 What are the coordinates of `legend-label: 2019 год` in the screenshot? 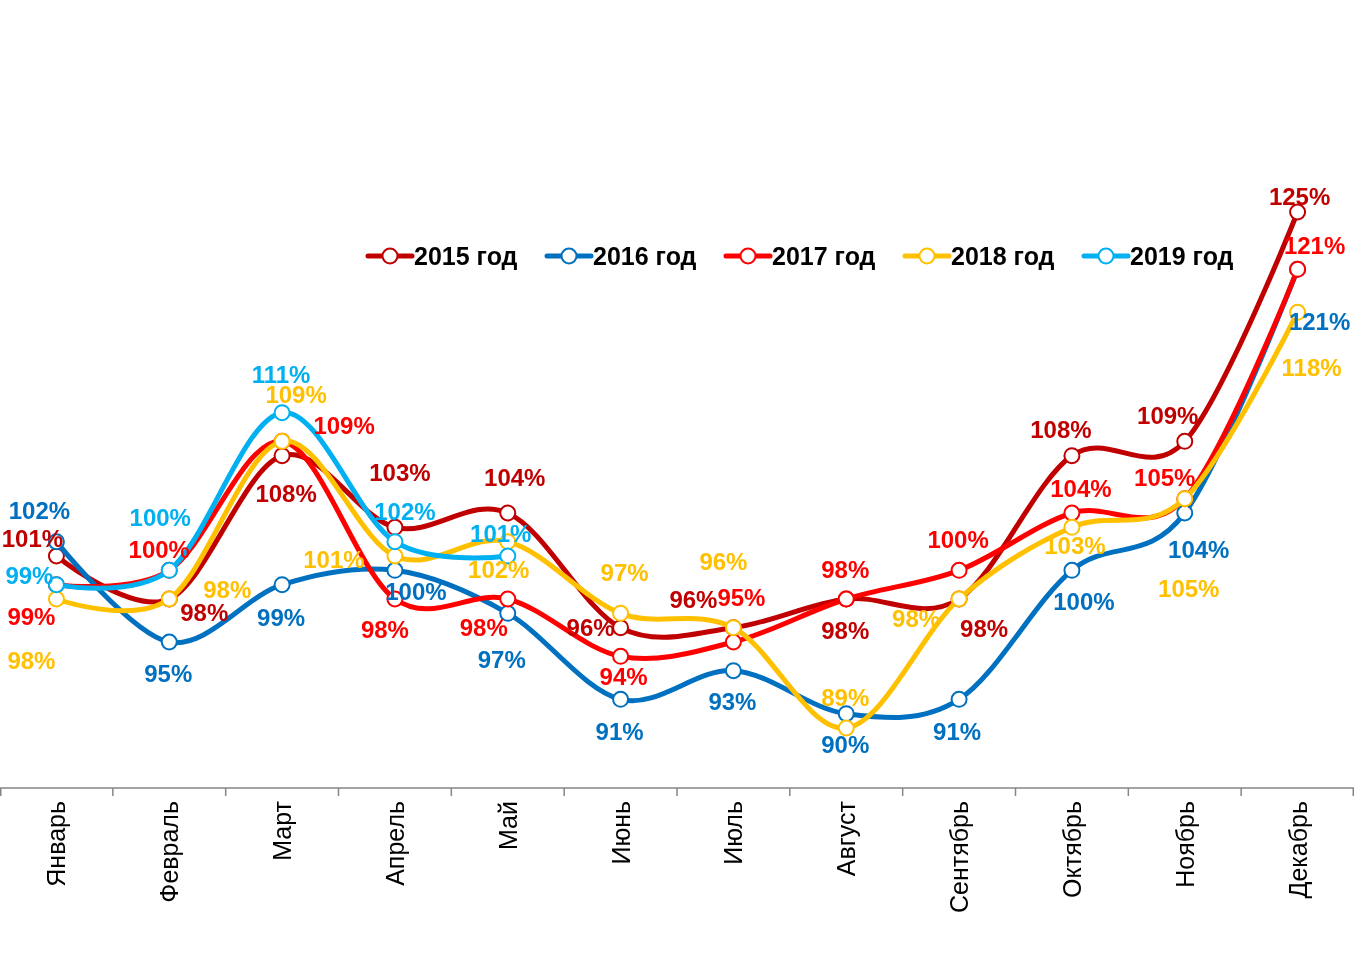 It's located at (1182, 256).